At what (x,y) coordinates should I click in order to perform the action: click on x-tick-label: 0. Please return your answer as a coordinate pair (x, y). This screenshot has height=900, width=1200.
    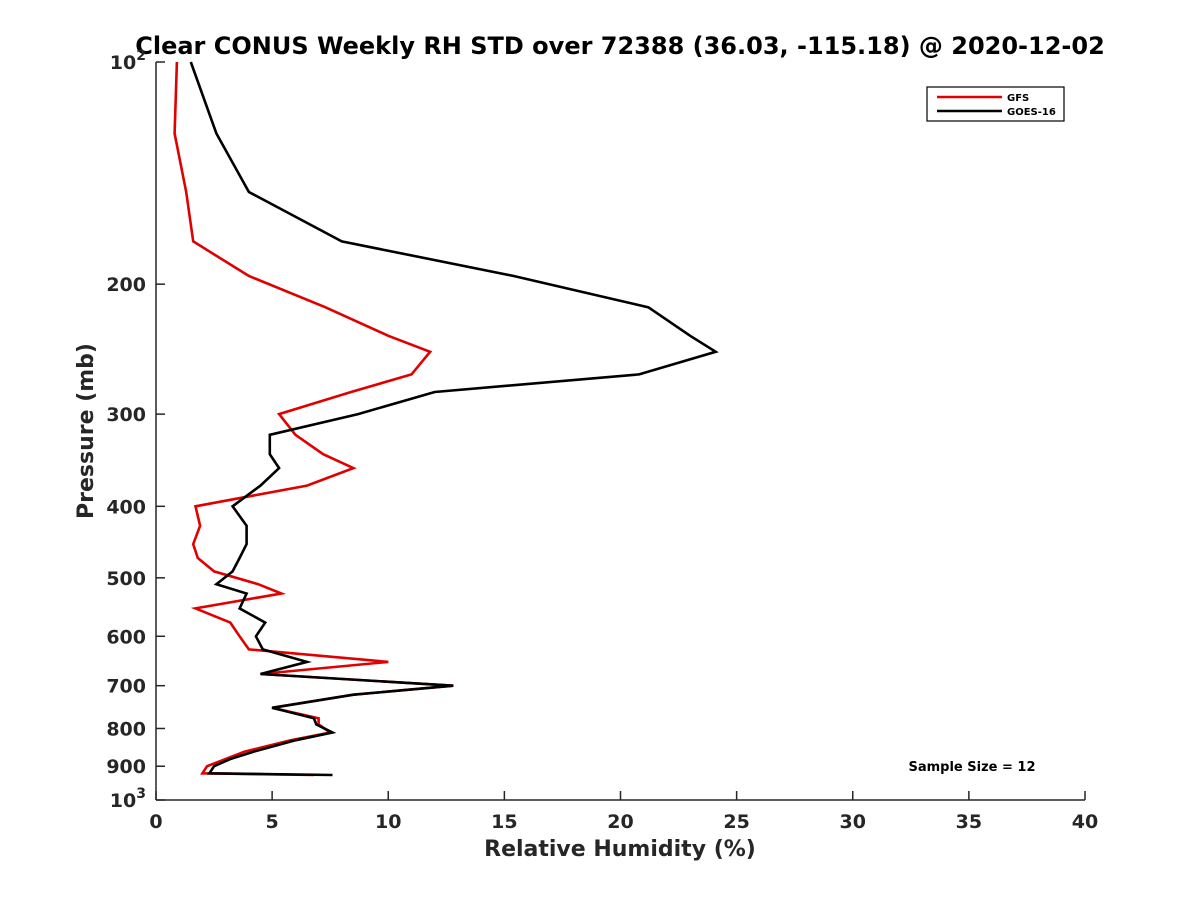
    Looking at the image, I should click on (155, 822).